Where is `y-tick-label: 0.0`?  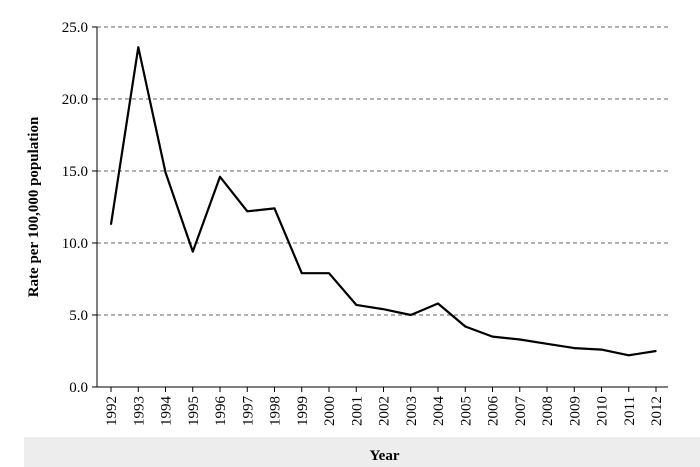 y-tick-label: 0.0 is located at coordinates (78, 388).